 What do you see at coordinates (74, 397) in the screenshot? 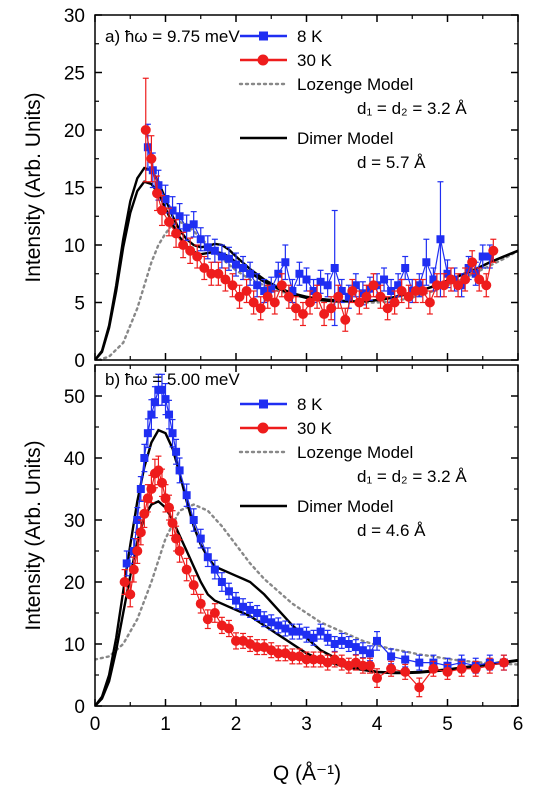
I see `y-tick-label: 50` at bounding box center [74, 397].